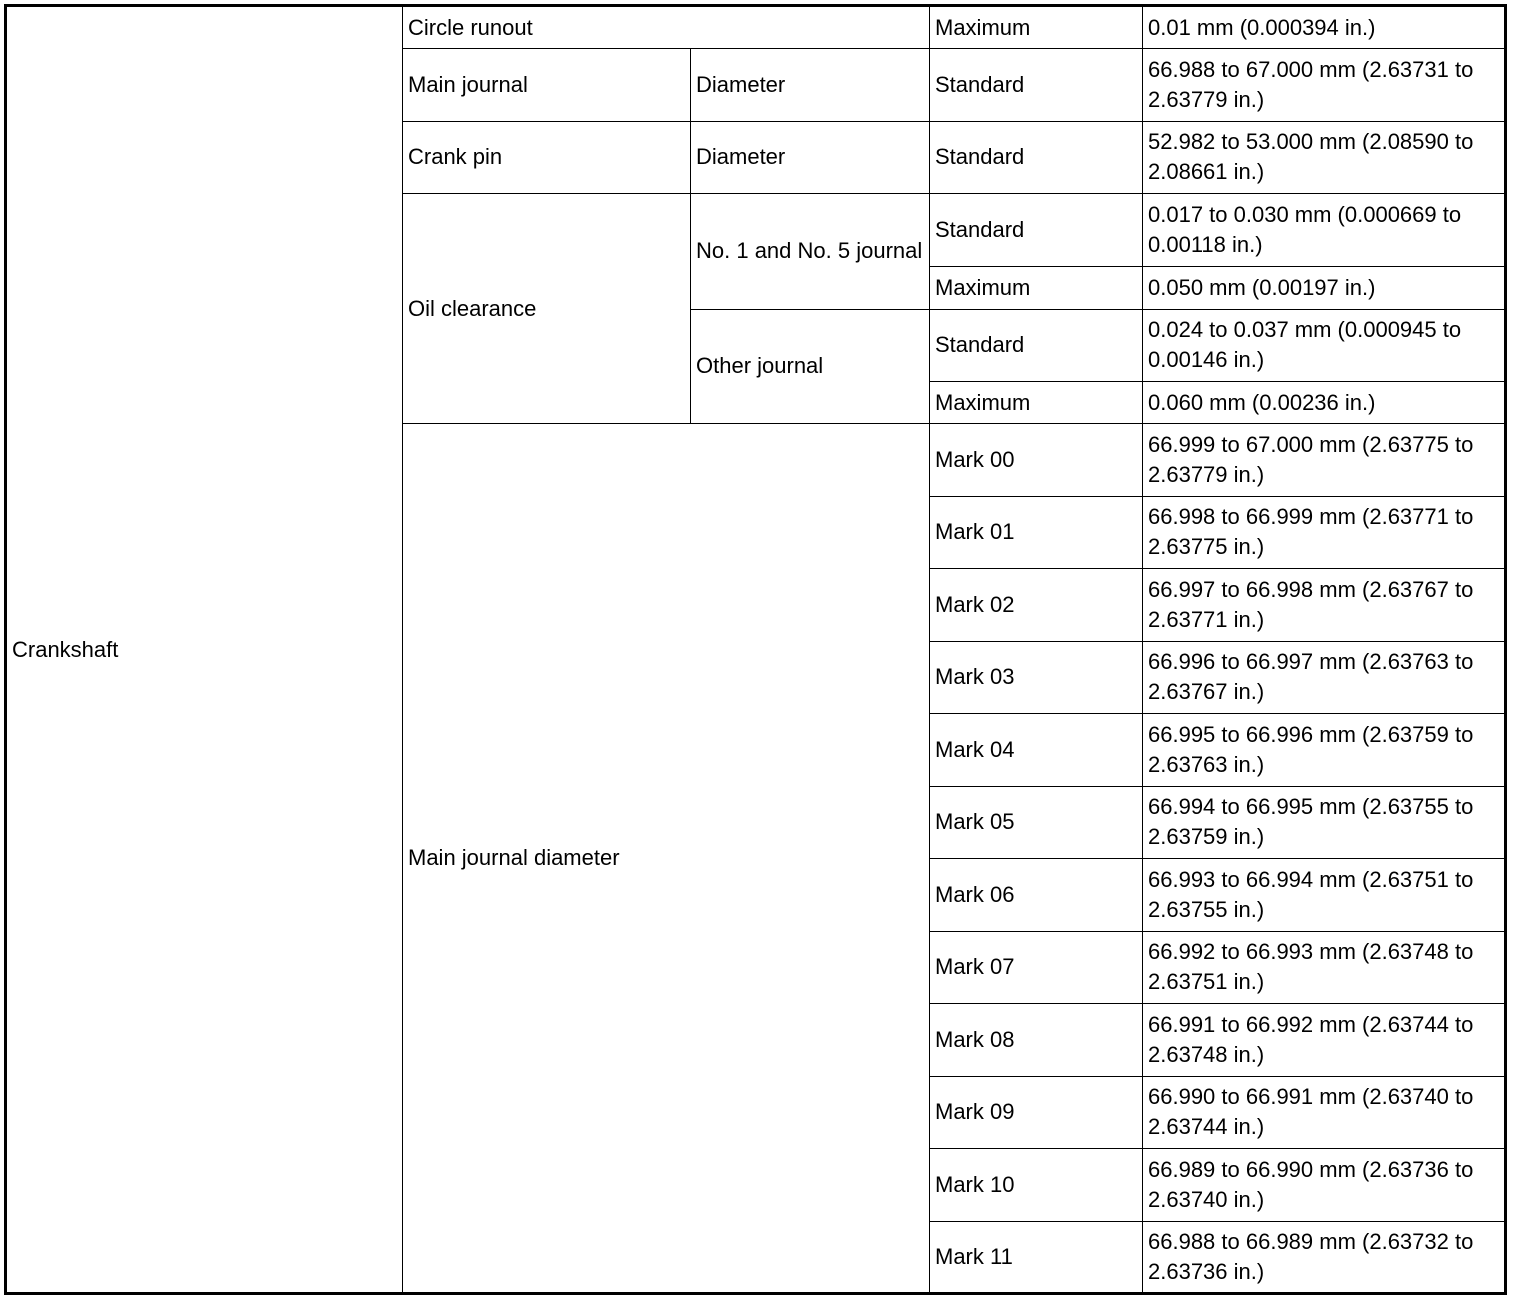 Image resolution: width=1520 pixels, height=1298 pixels. What do you see at coordinates (546, 85) in the screenshot?
I see `item-cell: Main journal` at bounding box center [546, 85].